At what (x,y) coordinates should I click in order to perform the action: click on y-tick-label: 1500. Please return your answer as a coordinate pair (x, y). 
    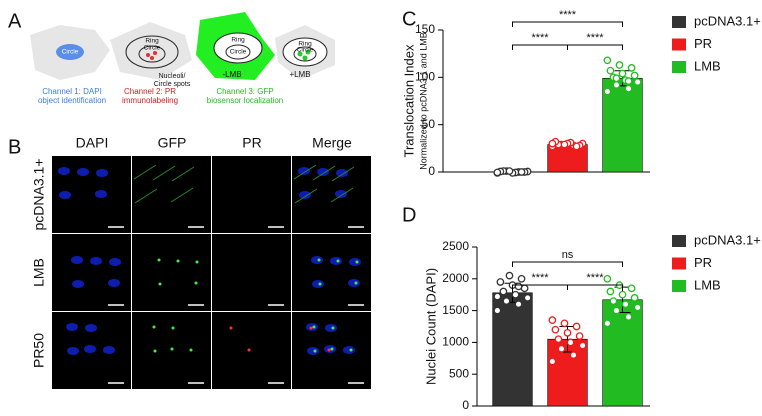
    Looking at the image, I should click on (455, 310).